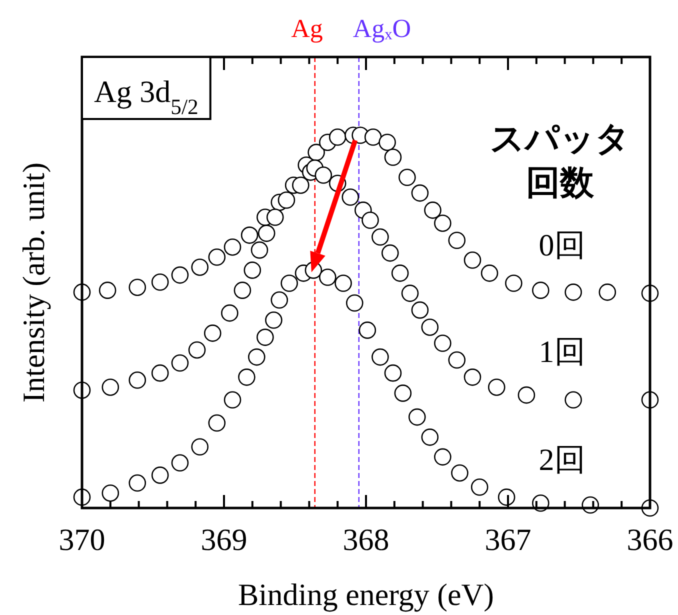  What do you see at coordinates (366, 594) in the screenshot?
I see `x-axis-title: Binding energy (eV)` at bounding box center [366, 594].